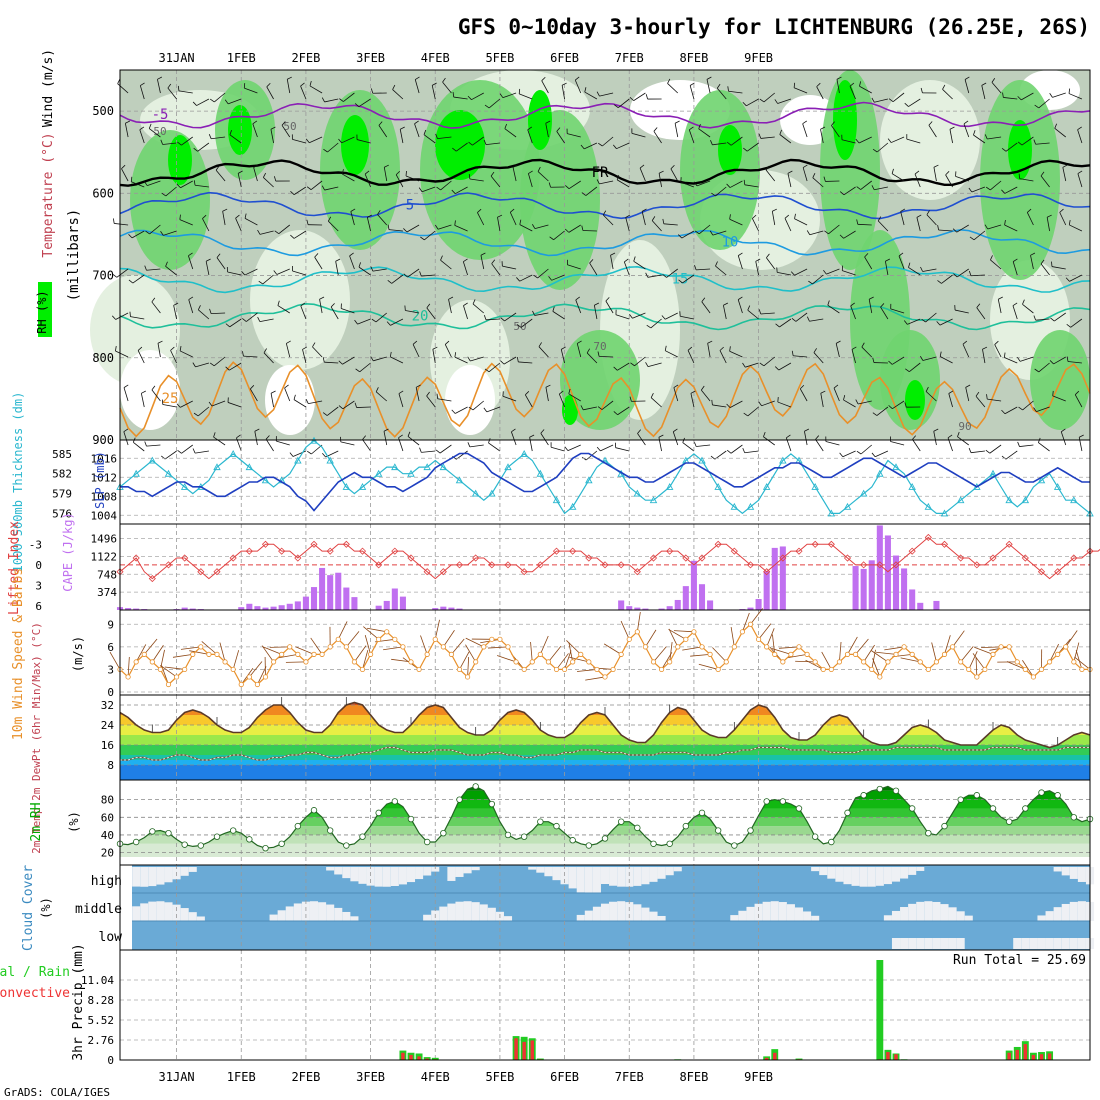 Image resolution: width=1100 pixels, height=1100 pixels. Describe the element at coordinates (532, 1050) in the screenshot. I see `precip-convective-bar` at that location.